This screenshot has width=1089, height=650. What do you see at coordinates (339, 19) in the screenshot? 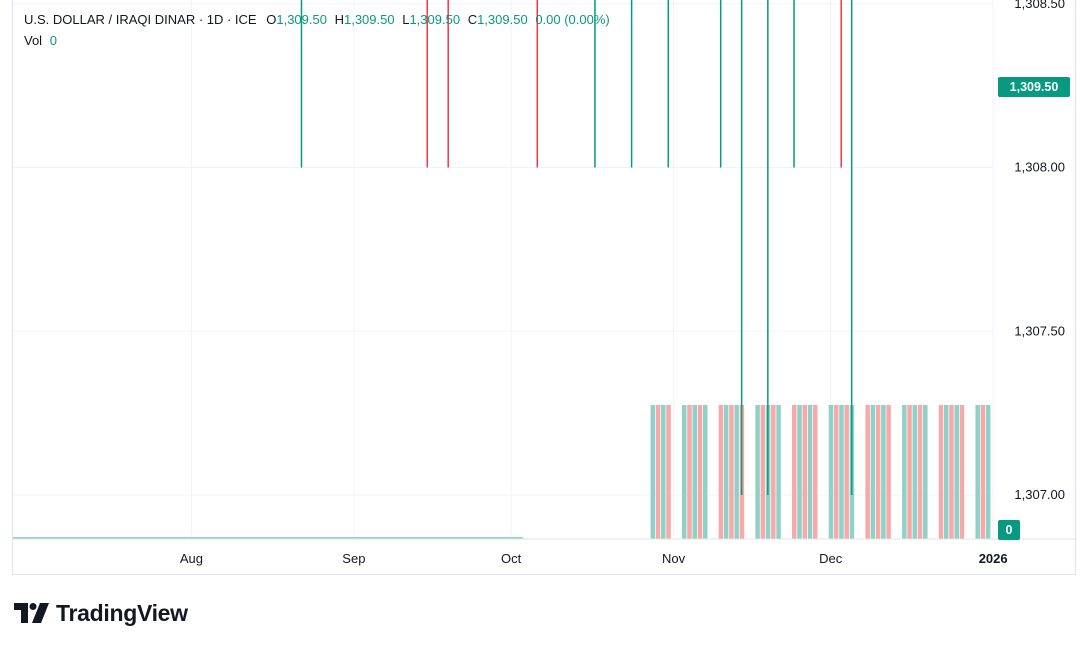
I see `high-label: H` at bounding box center [339, 19].